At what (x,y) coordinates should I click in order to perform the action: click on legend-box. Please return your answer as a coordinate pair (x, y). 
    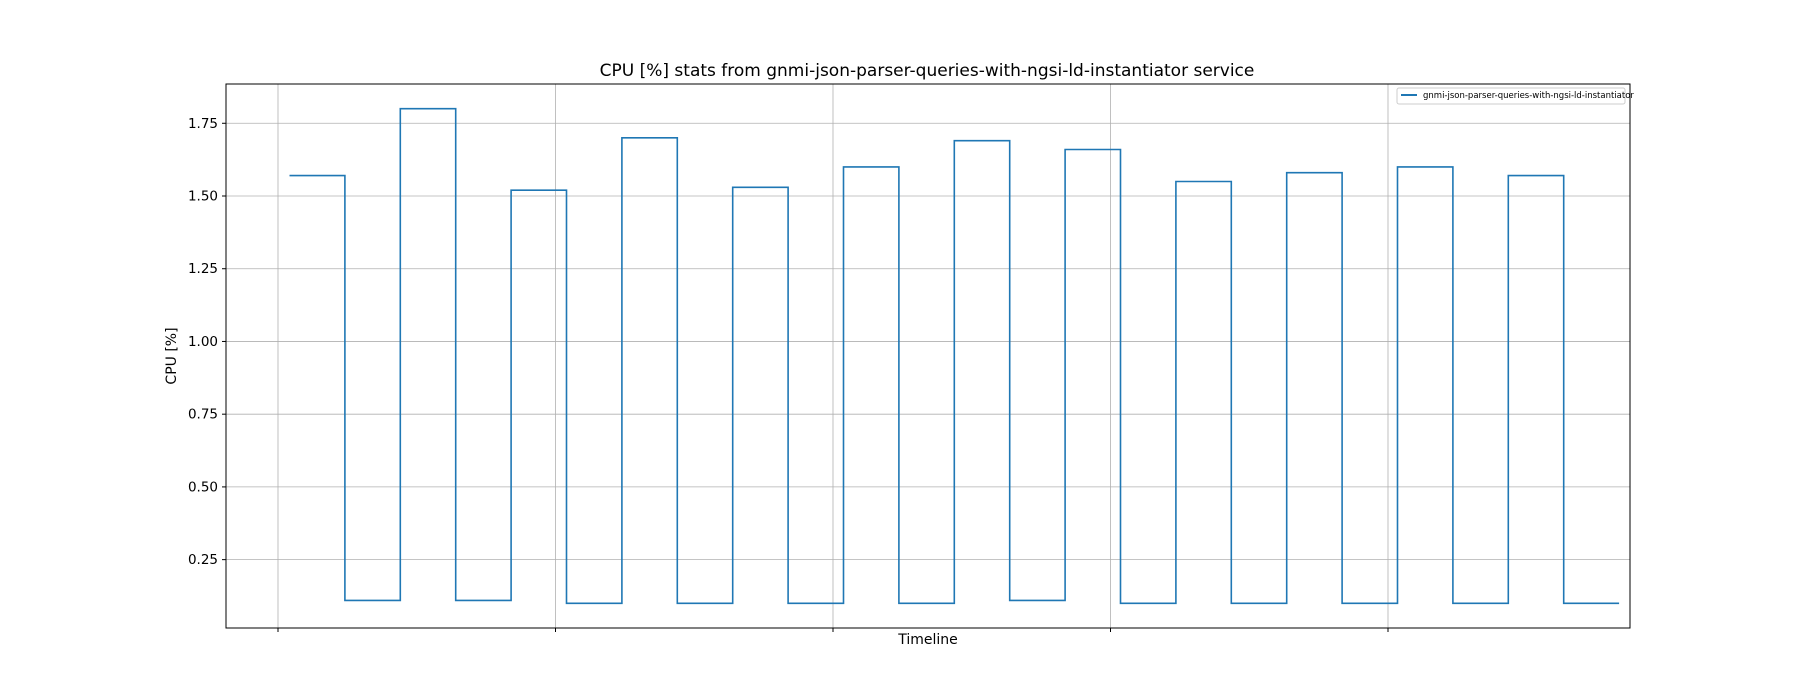
    Looking at the image, I should click on (1511, 96).